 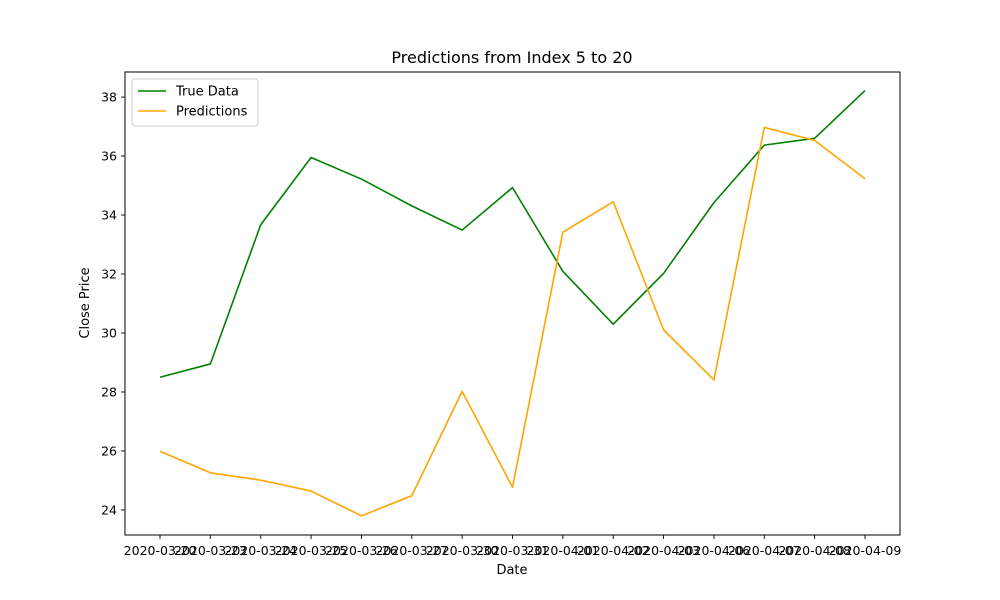 What do you see at coordinates (109, 509) in the screenshot?
I see `y-tick-label: 24` at bounding box center [109, 509].